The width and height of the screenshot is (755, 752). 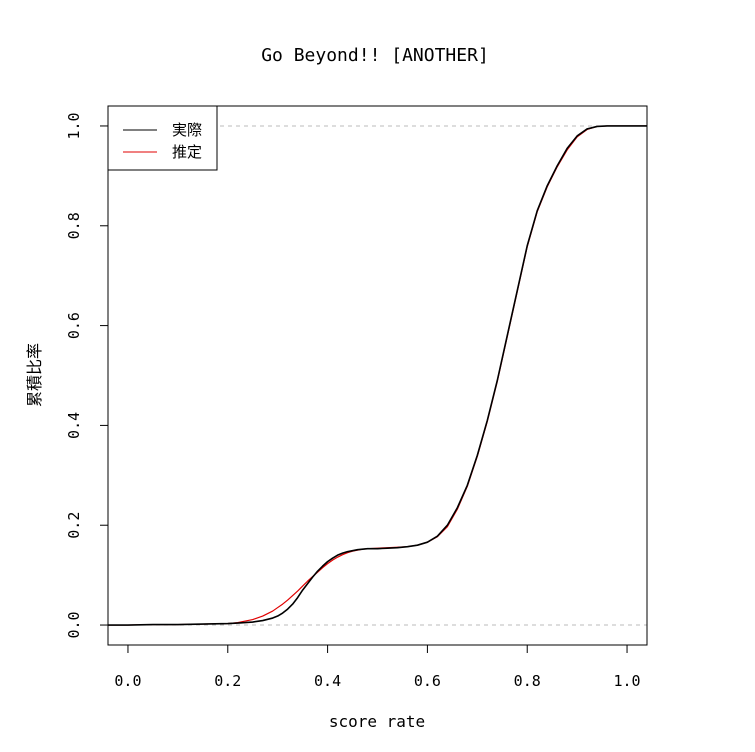 I want to click on y-tick-label: 0.6, so click(x=74, y=325).